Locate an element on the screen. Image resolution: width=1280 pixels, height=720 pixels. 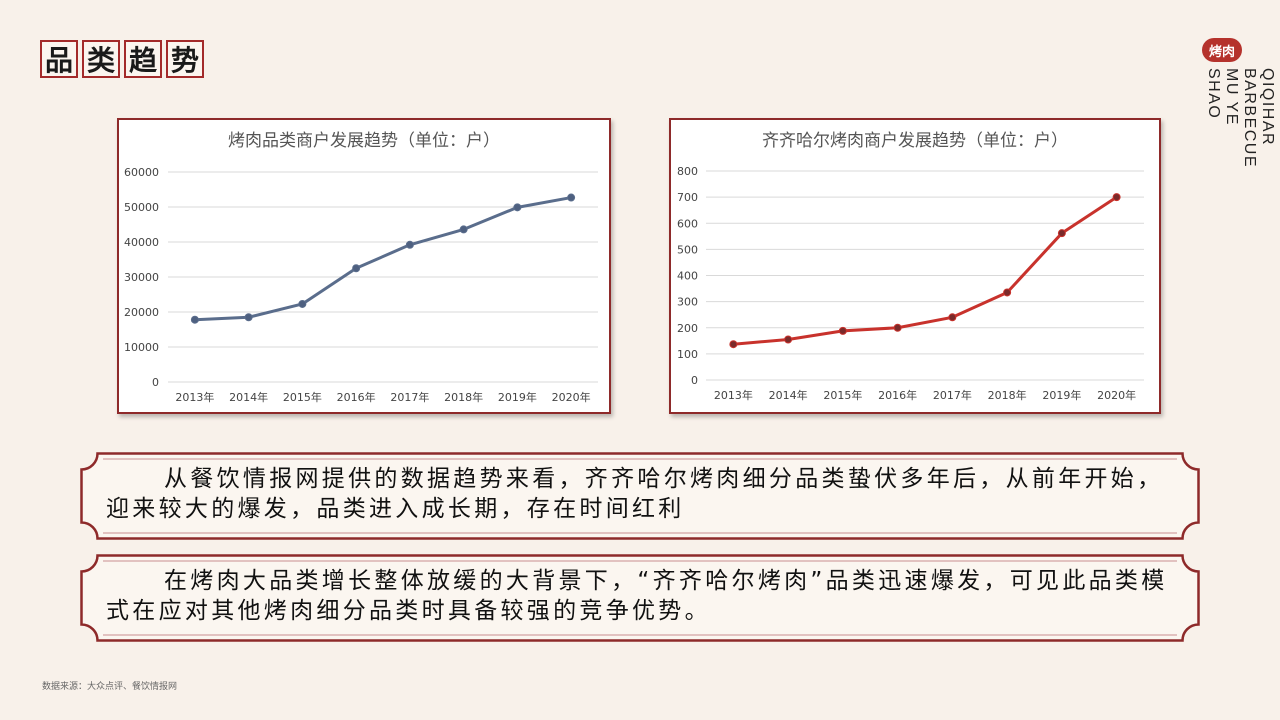
y-tick-label: 30000 is located at coordinates (141, 277).